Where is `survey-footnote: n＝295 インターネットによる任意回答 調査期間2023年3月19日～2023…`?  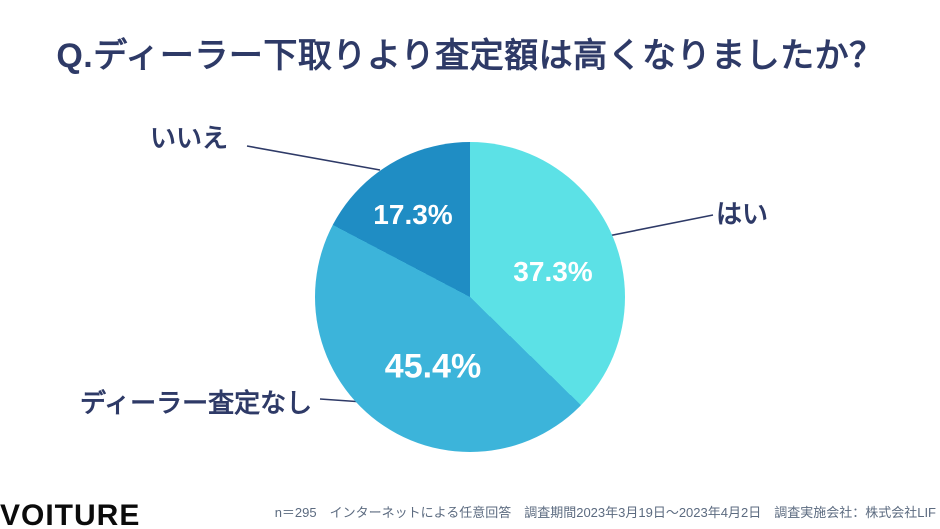
survey-footnote: n＝295 インターネットによる任意回答 調査期間2023年3月19日～2023… is located at coordinates (605, 512).